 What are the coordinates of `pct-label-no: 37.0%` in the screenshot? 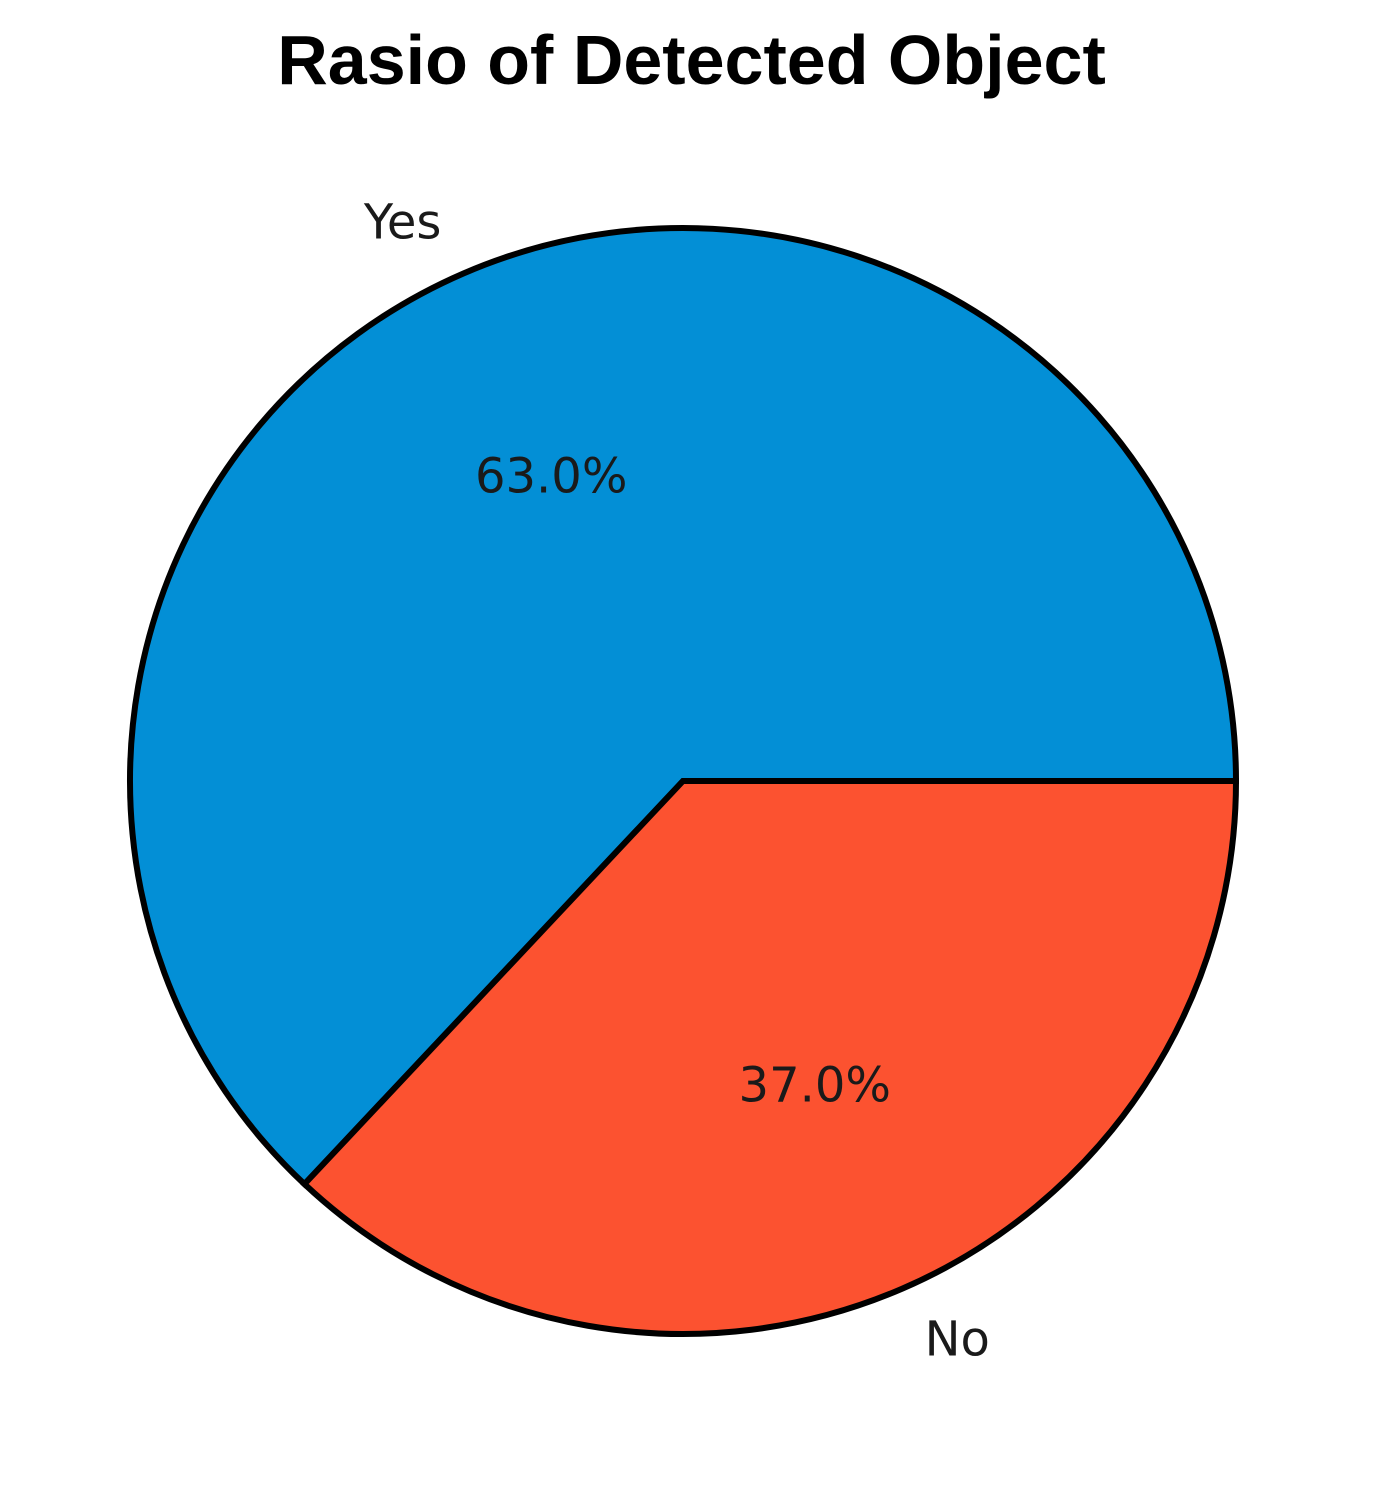 It's located at (815, 1086).